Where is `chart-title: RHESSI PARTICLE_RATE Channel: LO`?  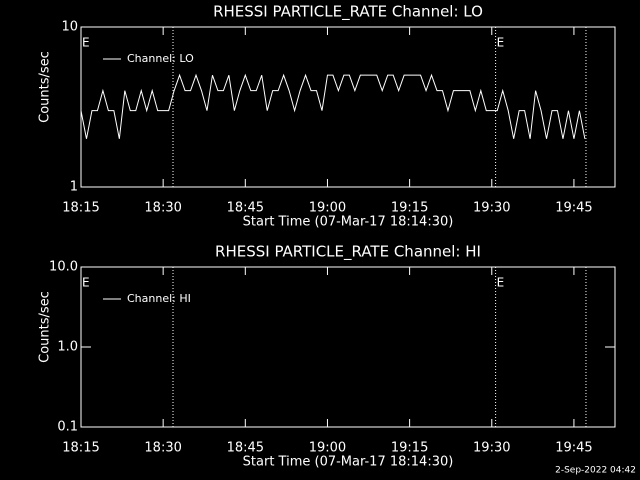
chart-title: RHESSI PARTICLE_RATE Channel: LO is located at coordinates (348, 12).